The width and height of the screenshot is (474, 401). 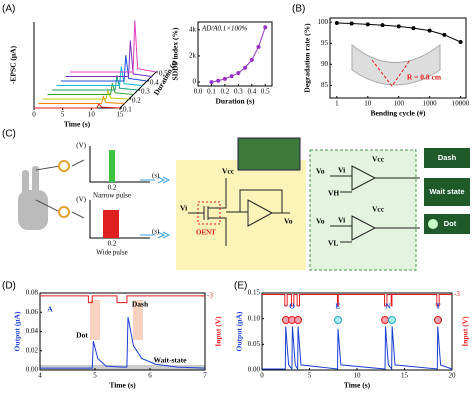 I want to click on circuit-label: VL, so click(x=333, y=243).